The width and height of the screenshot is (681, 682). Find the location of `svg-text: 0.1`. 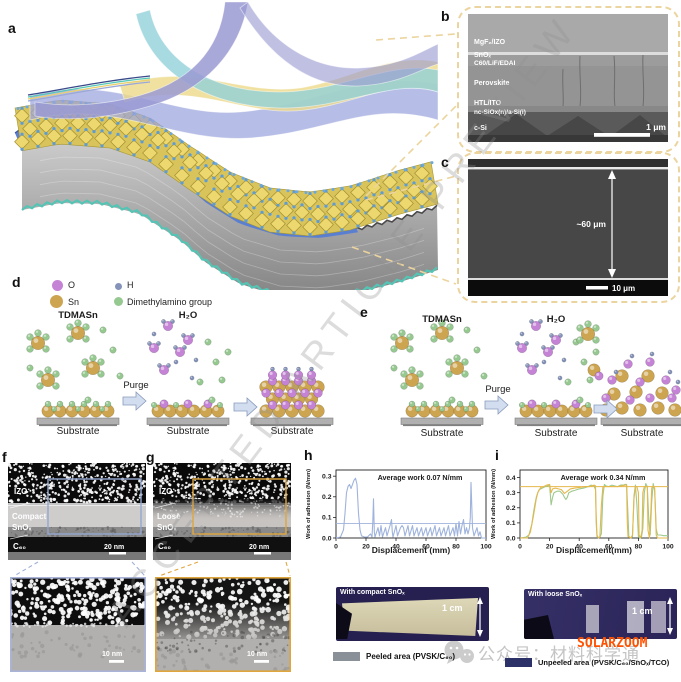

svg-text: 0.1 is located at coordinates (327, 518).